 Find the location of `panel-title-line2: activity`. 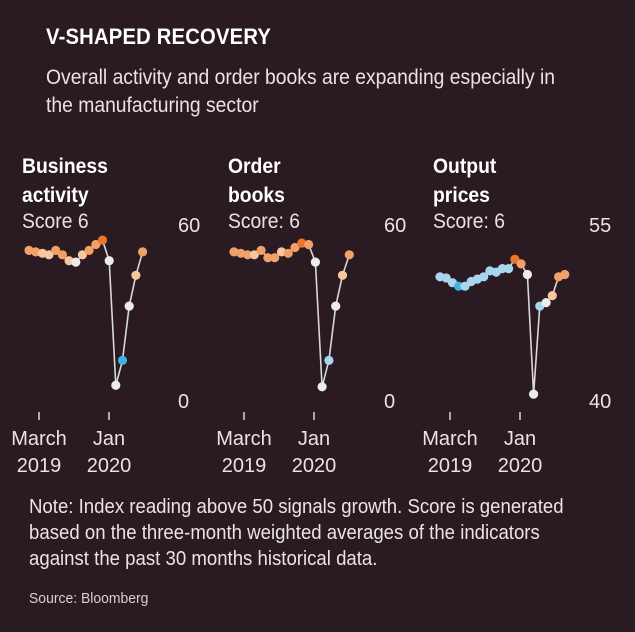

panel-title-line2: activity is located at coordinates (55, 195).